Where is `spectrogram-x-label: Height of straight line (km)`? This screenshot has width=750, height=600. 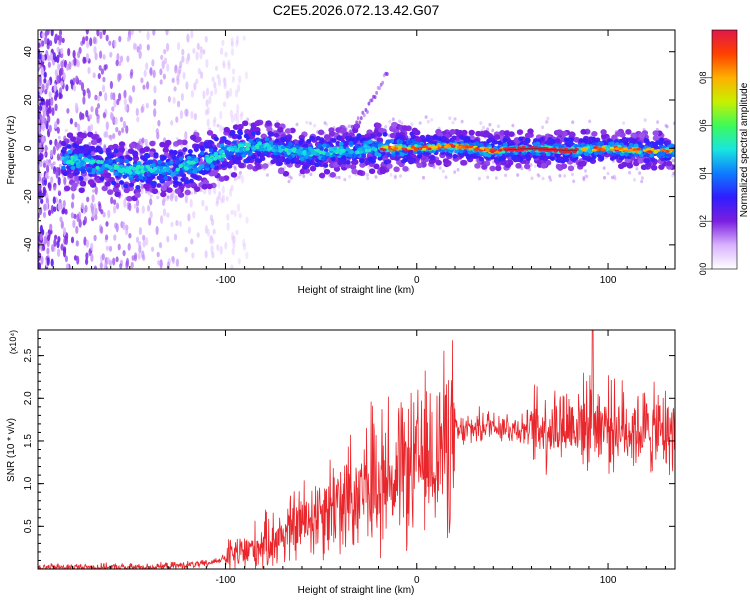 spectrogram-x-label: Height of straight line (km) is located at coordinates (356, 290).